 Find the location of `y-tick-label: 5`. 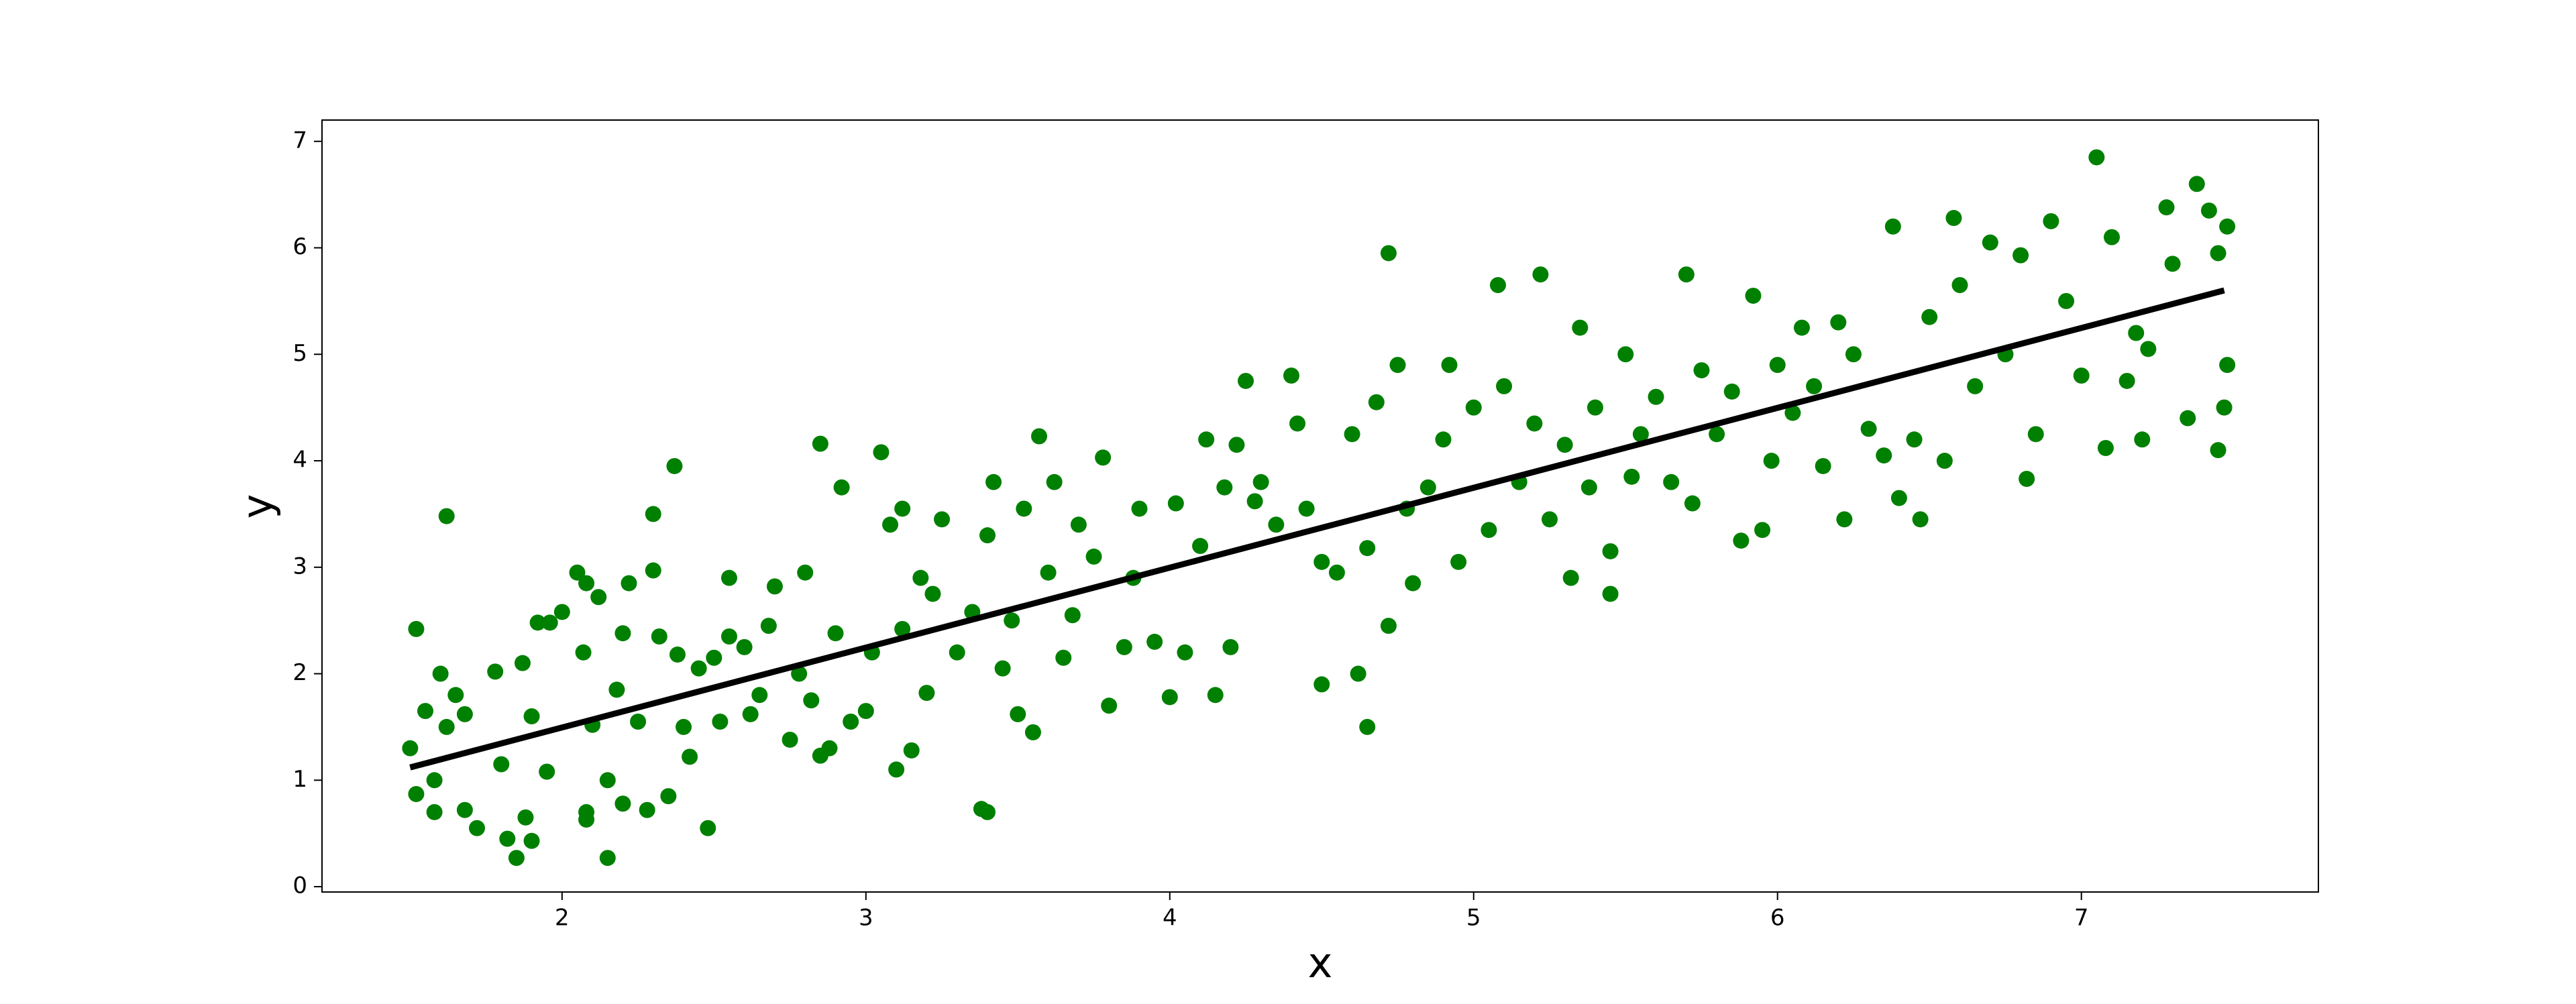

y-tick-label: 5 is located at coordinates (299, 353).